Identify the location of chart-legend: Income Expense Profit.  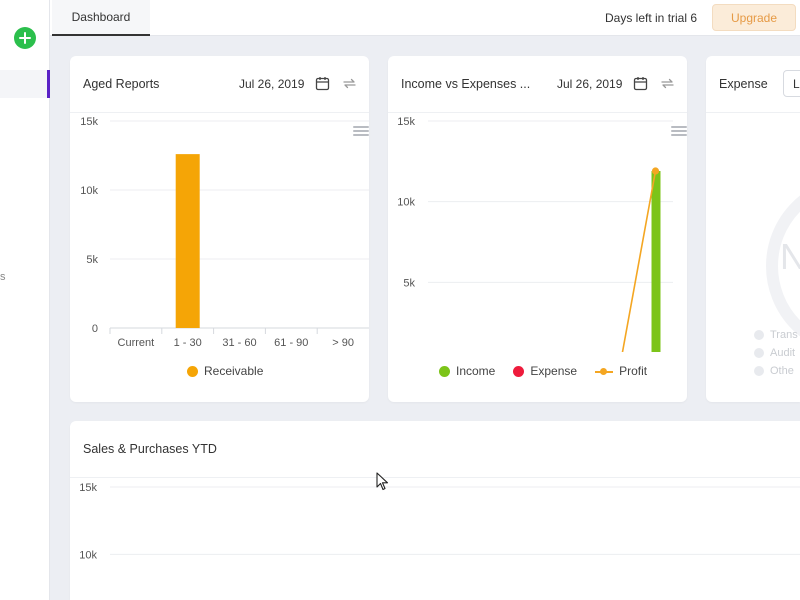
(543, 371).